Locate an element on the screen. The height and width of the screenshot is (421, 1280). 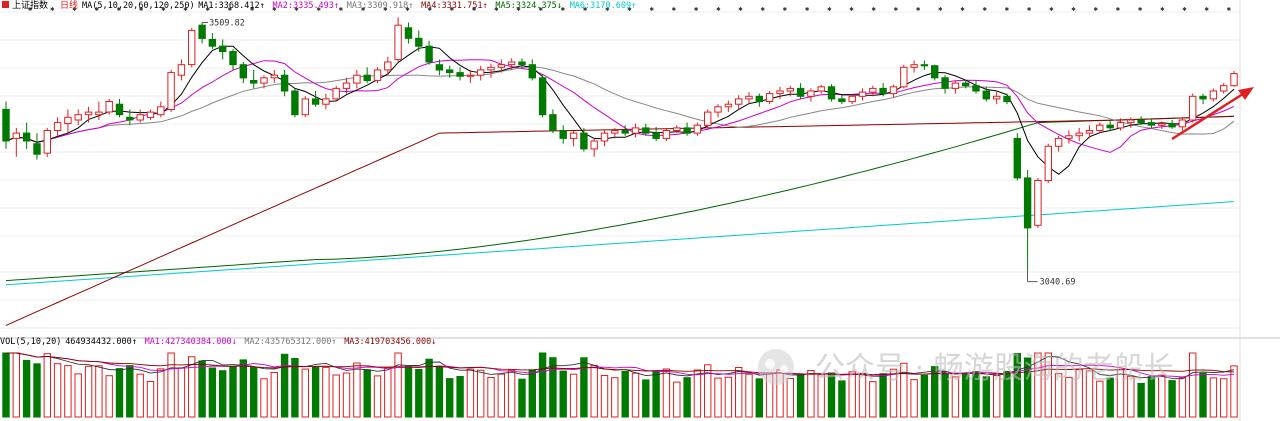
volume-item-4: MA3:419703456.000↓ is located at coordinates (390, 342).